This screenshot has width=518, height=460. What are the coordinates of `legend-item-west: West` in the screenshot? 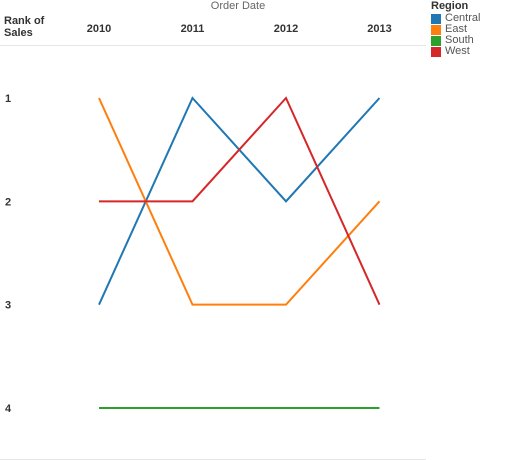 It's located at (473, 51).